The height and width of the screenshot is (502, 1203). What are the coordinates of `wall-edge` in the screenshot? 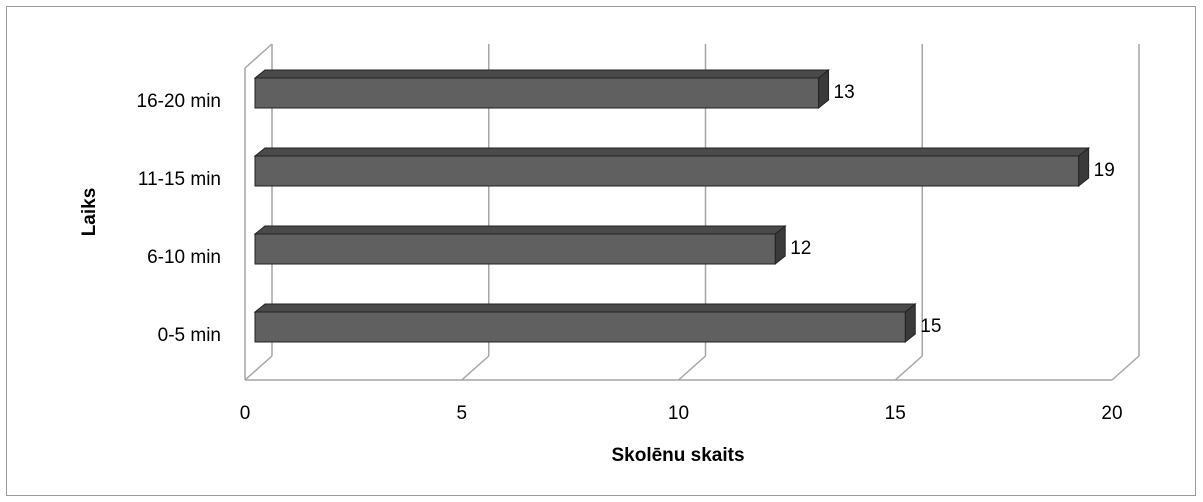 It's located at (258, 56).